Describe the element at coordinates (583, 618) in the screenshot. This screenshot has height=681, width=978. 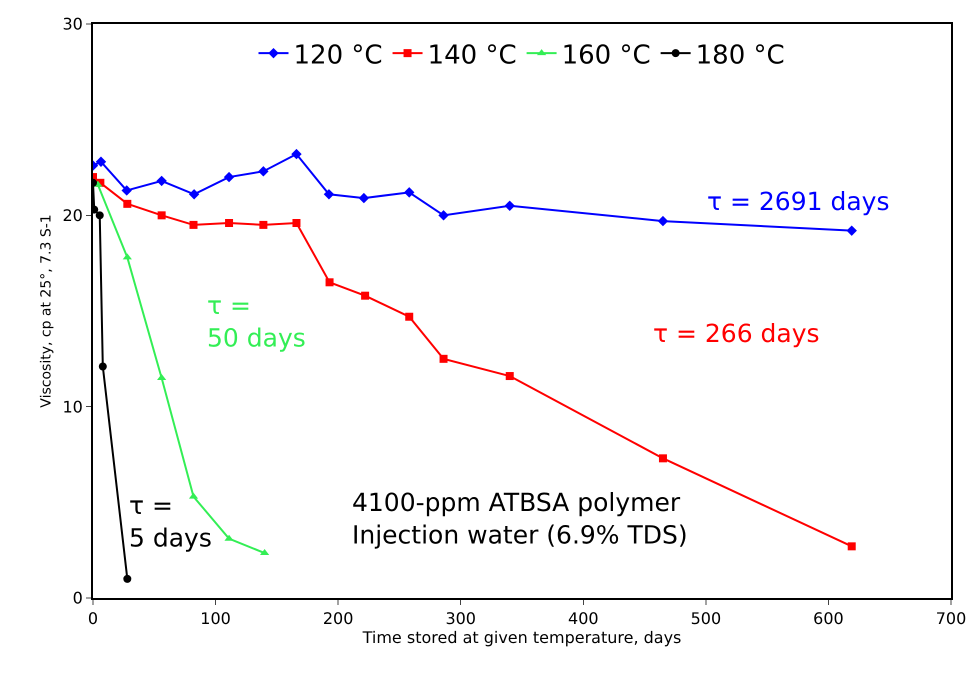
I see `x-tick-label: 400` at that location.